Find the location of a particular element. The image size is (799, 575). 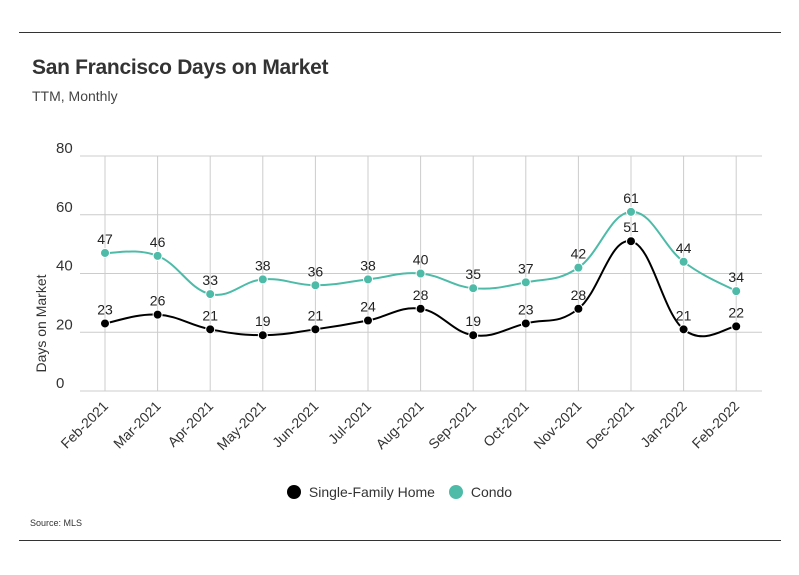

data-label-condo: 36 is located at coordinates (316, 271).